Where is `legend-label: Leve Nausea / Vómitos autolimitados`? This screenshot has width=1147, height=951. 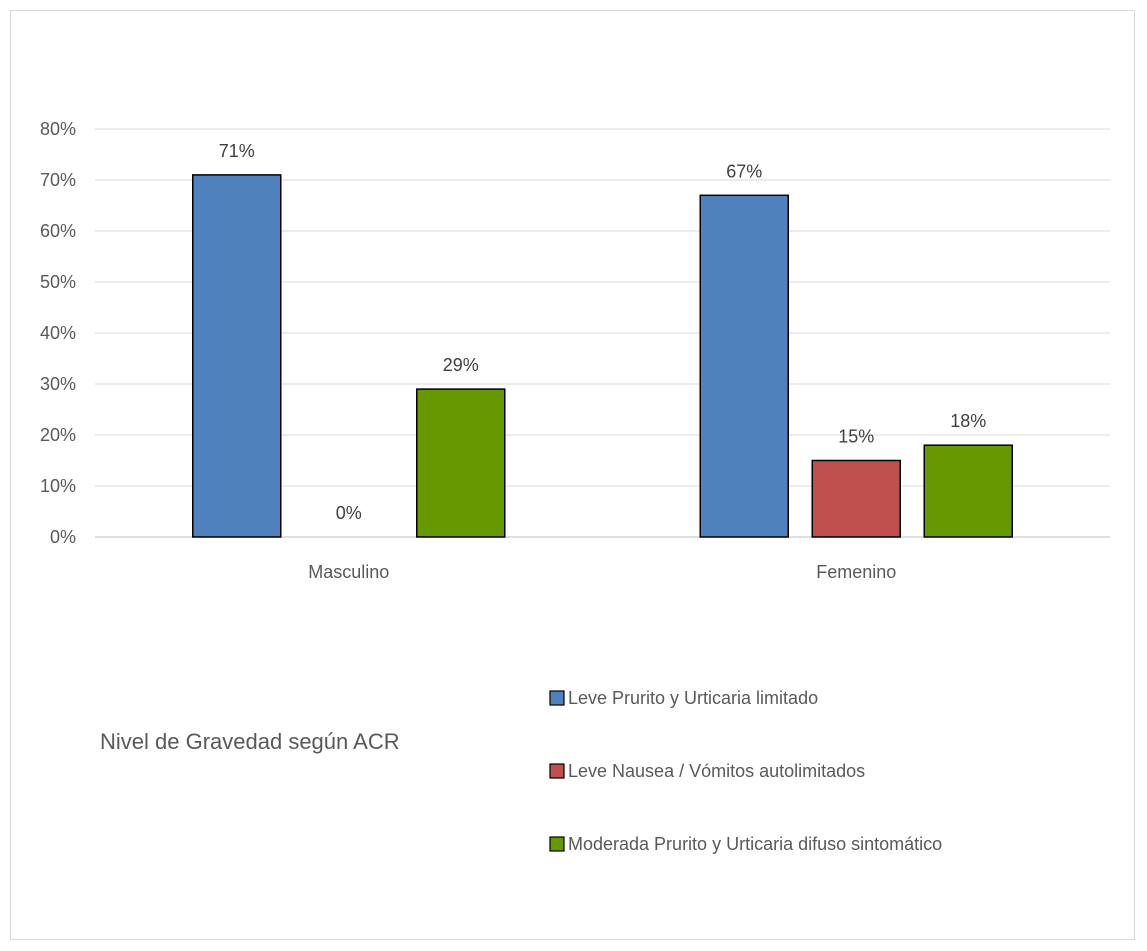
legend-label: Leve Nausea / Vómitos autolimitados is located at coordinates (716, 771).